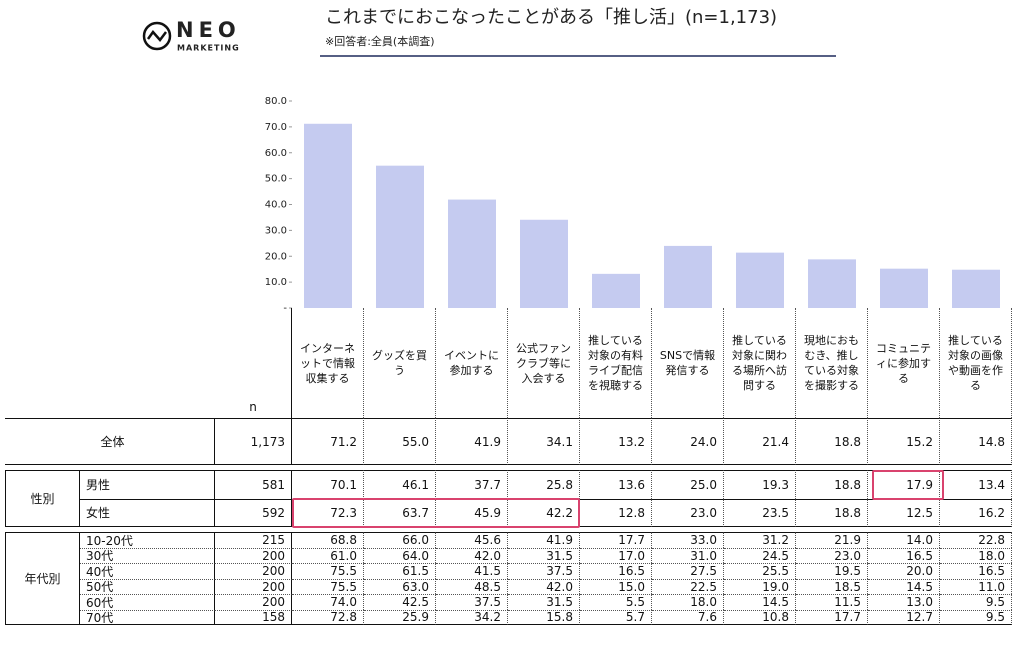 This screenshot has height=648, width=1017. Describe the element at coordinates (688, 540) in the screenshot. I see `table-cell: 33.0` at that location.